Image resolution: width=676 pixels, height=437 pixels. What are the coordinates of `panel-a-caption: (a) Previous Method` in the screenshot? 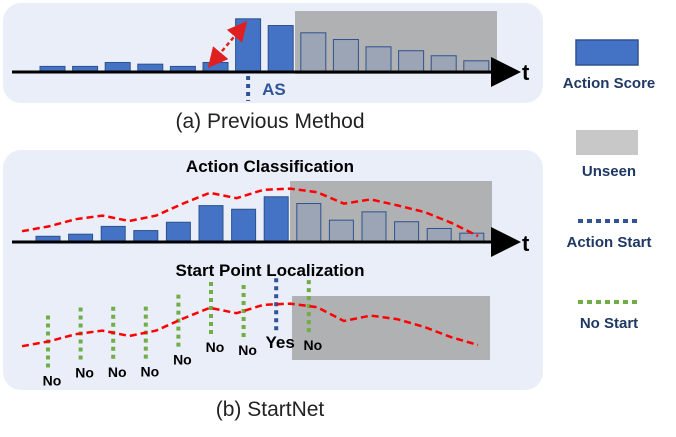 It's located at (269, 121).